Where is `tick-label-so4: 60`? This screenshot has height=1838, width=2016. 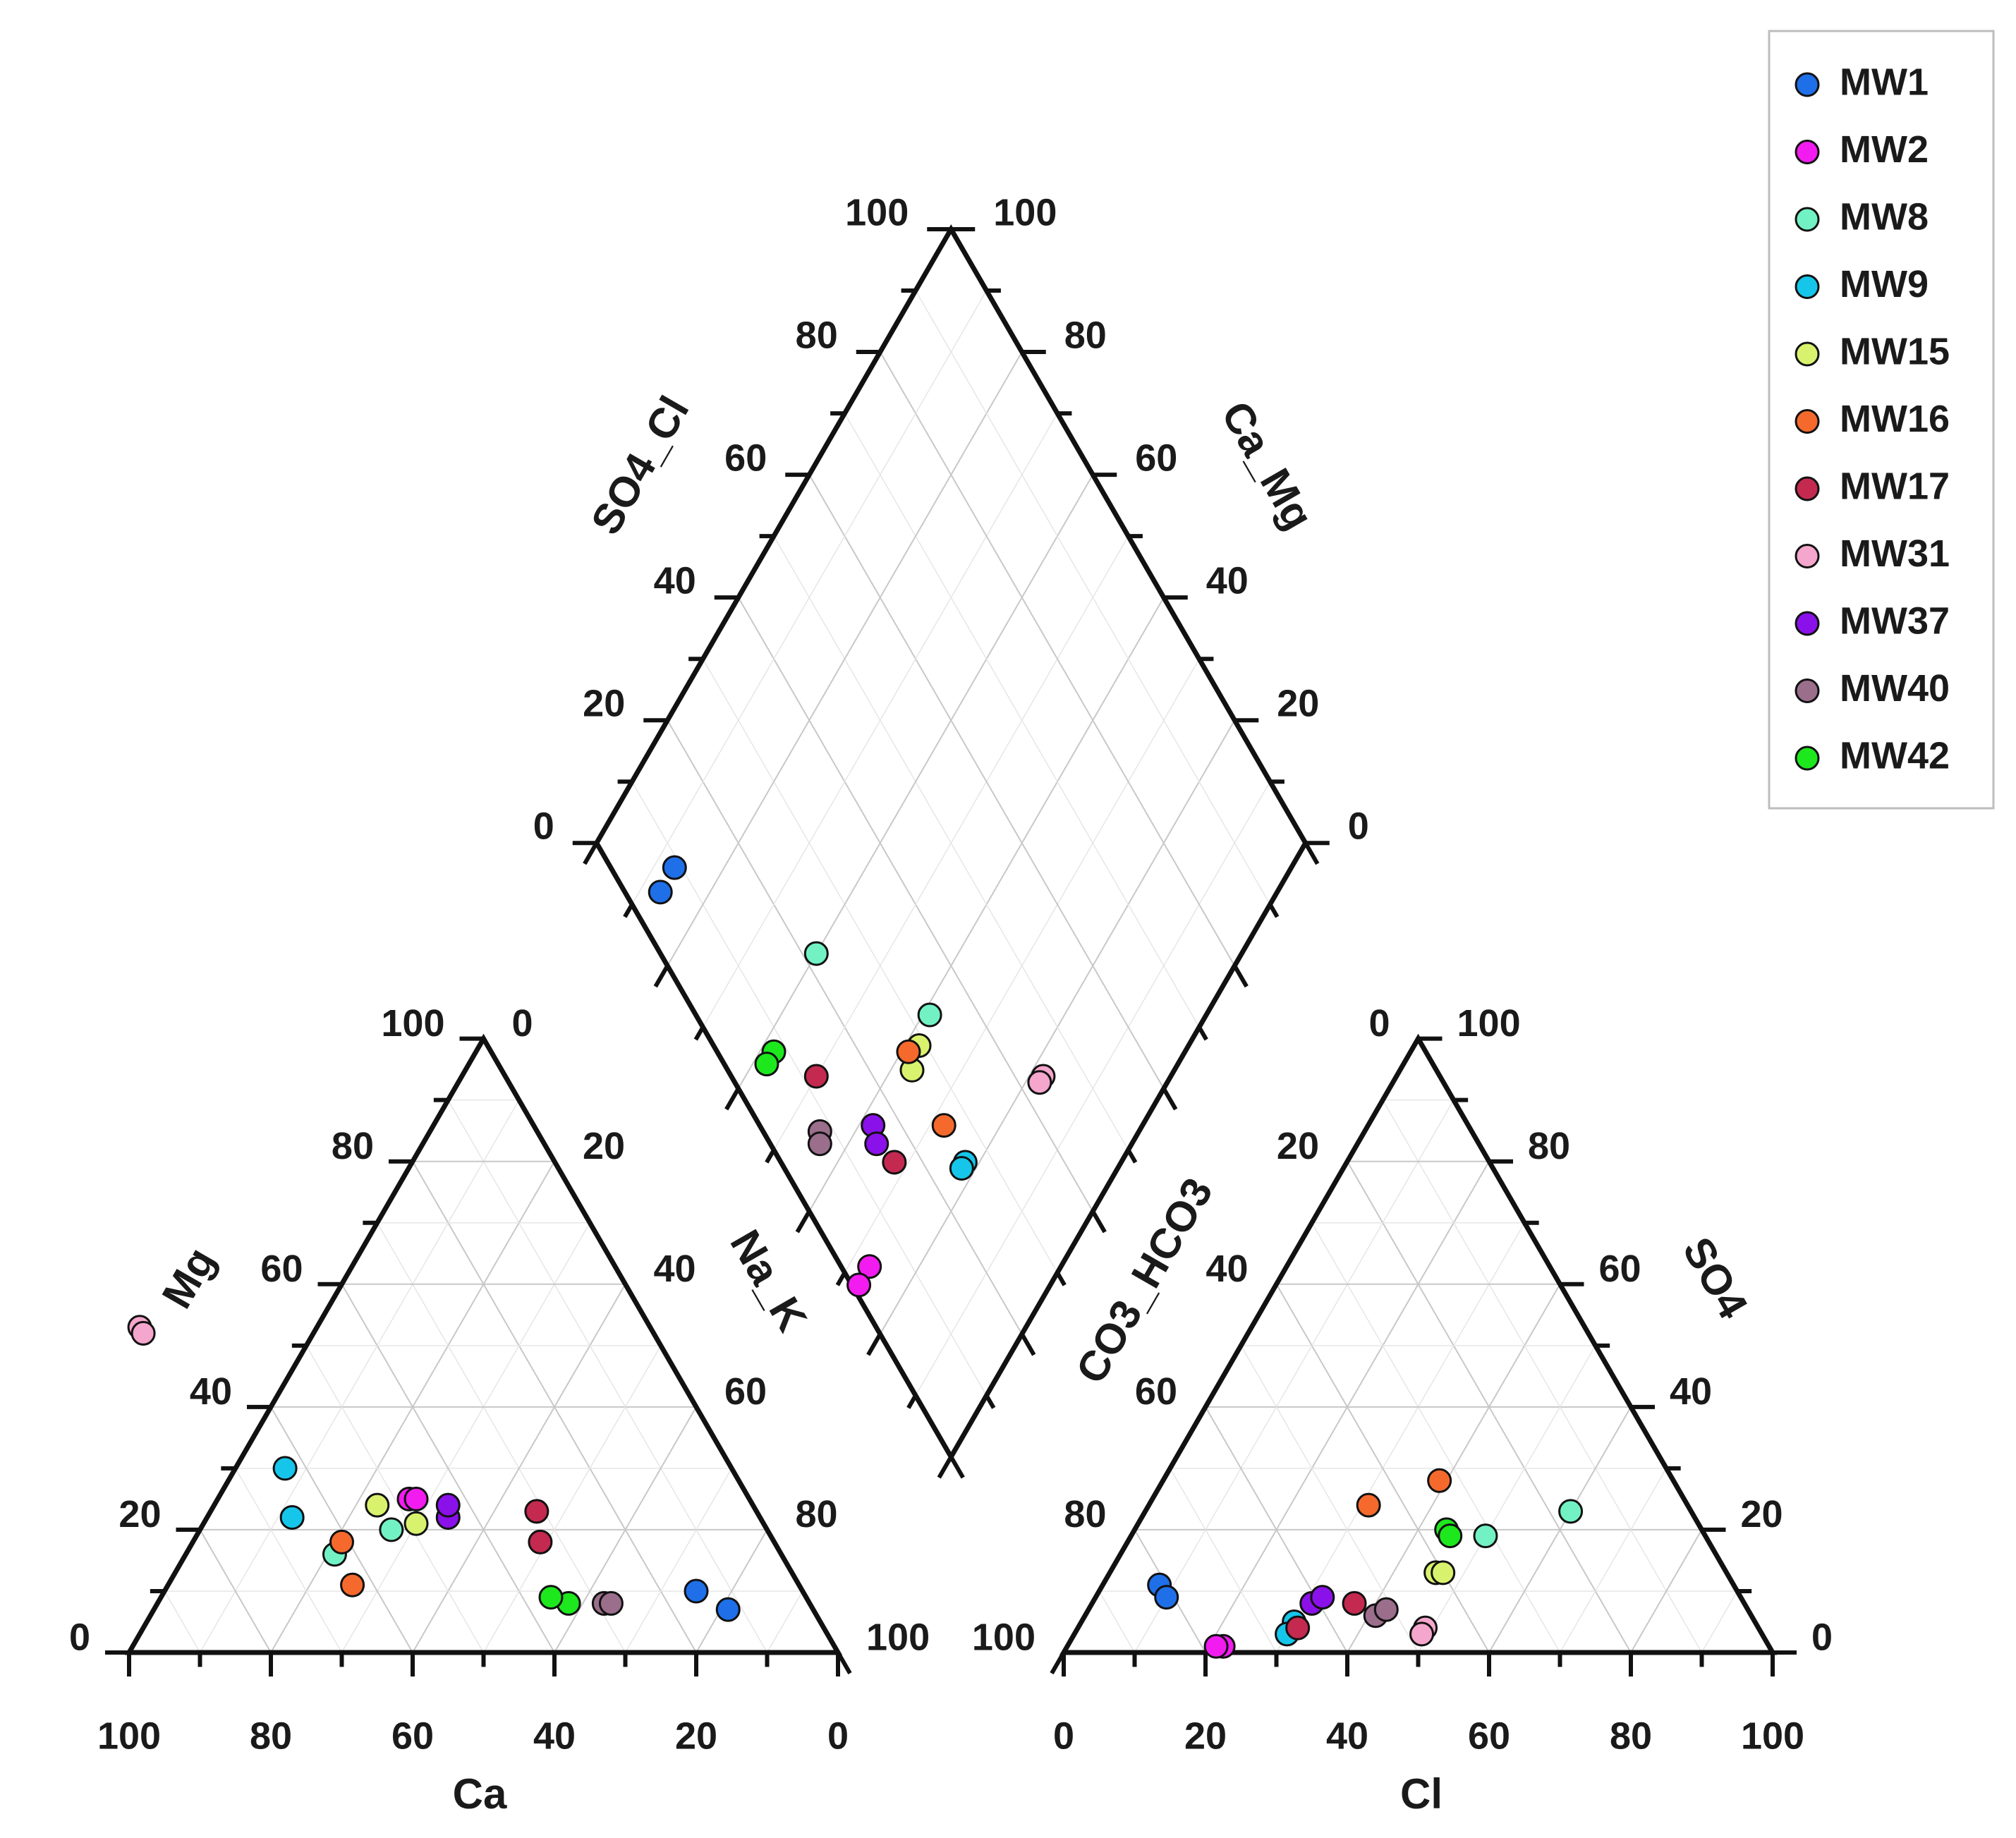
tick-label-so4: 60 is located at coordinates (1620, 1269).